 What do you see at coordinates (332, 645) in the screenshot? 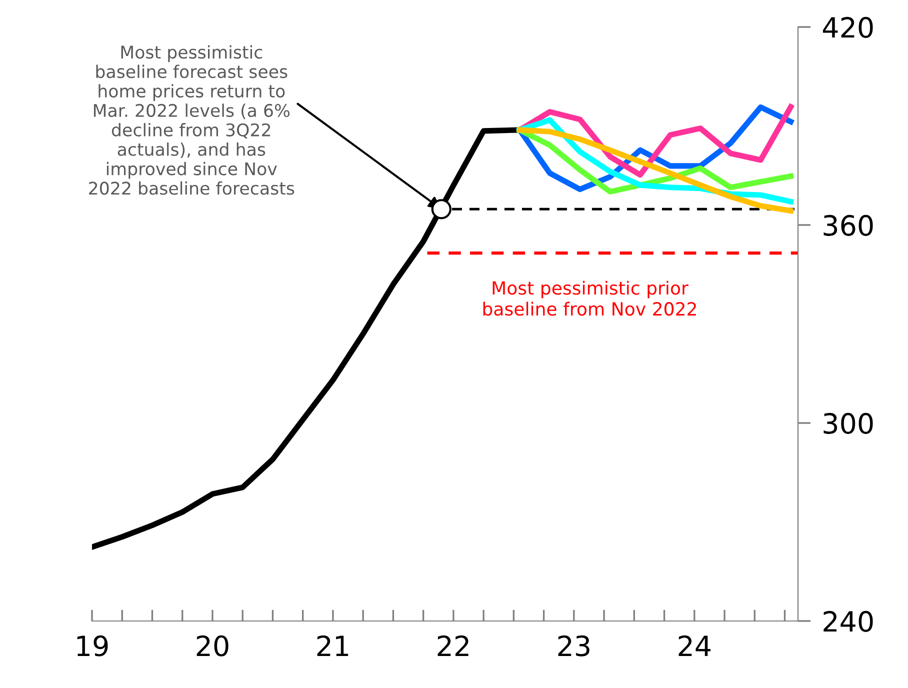
I see `x-tick-label: 21` at bounding box center [332, 645].